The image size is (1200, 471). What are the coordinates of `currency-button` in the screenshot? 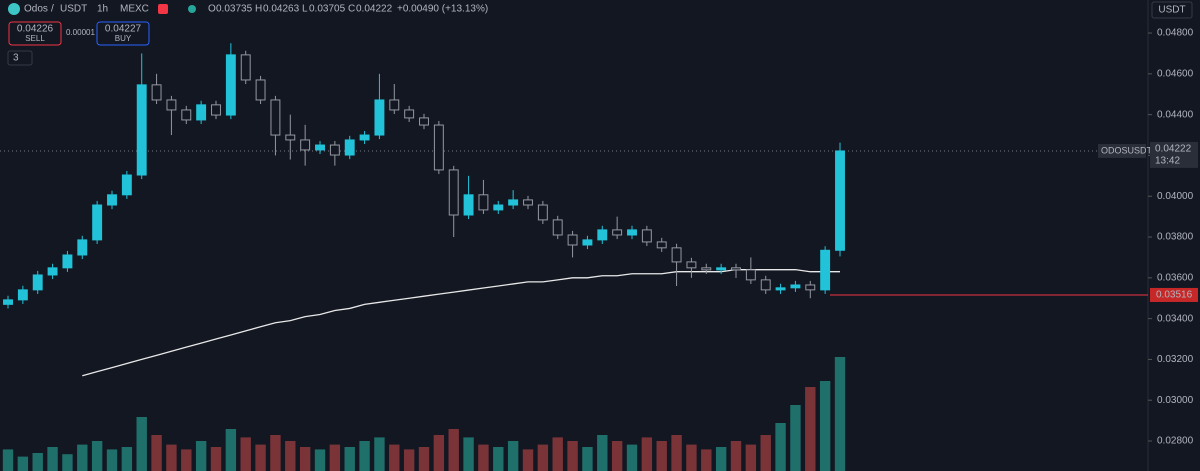 It's located at (1172, 10).